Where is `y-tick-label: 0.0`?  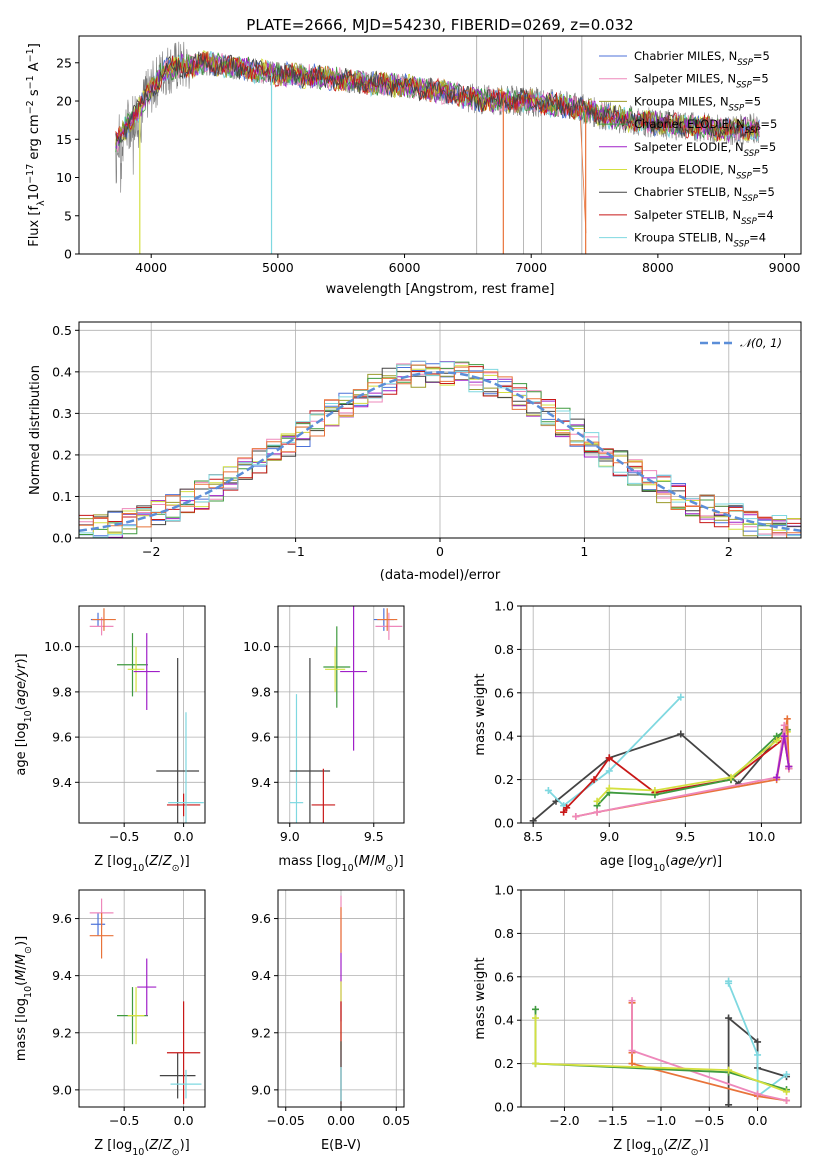
y-tick-label: 0.0 is located at coordinates (62, 538).